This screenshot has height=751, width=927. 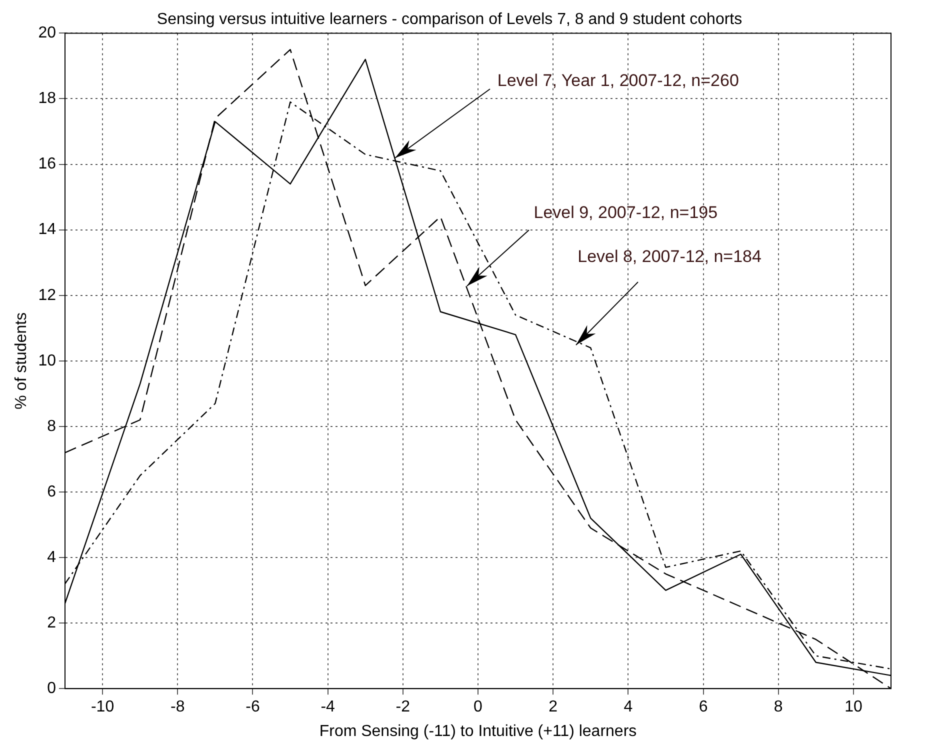 I want to click on x-tick-label: 0, so click(x=478, y=707).